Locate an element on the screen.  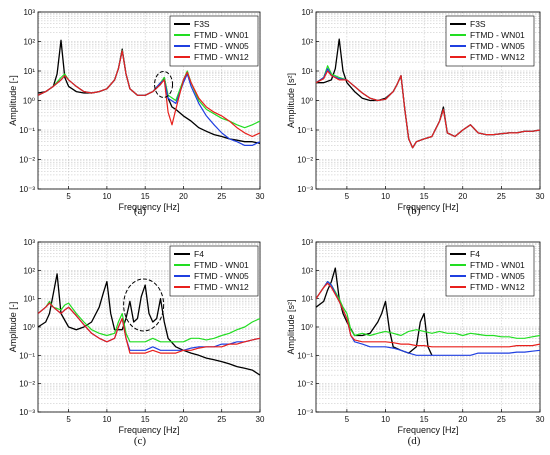
panel-label: (a) is located at coordinates (140, 211).